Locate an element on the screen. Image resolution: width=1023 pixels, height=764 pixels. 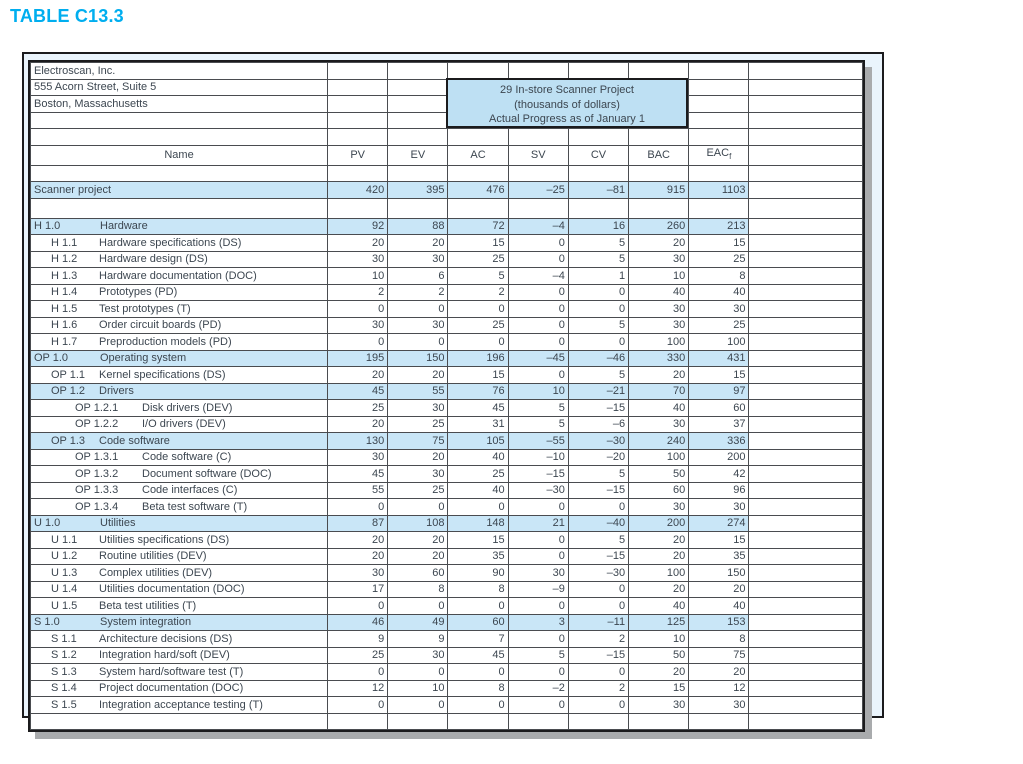
cell-ev: 30 is located at coordinates (418, 408).